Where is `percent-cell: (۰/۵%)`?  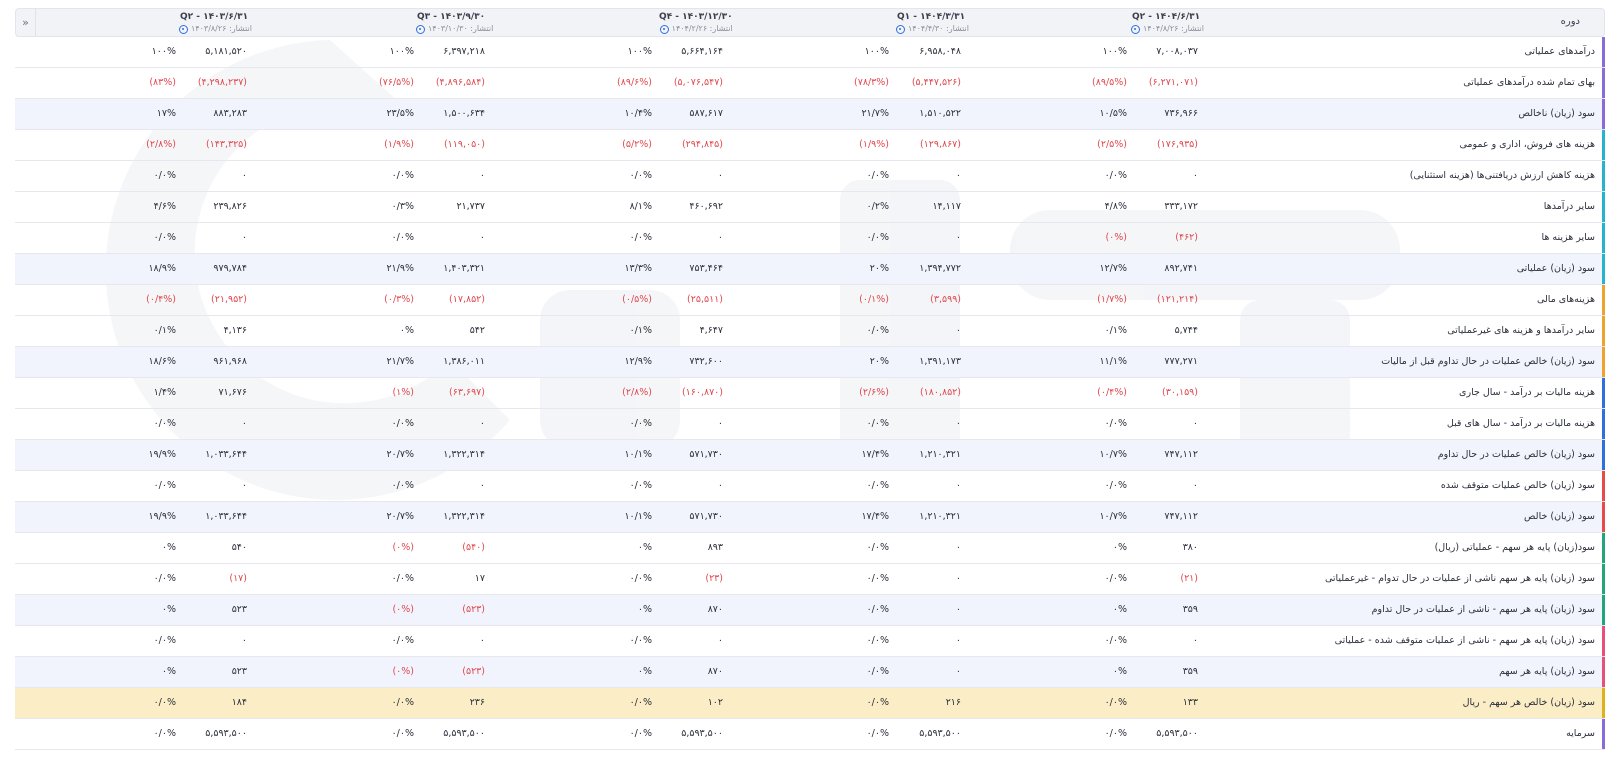
percent-cell: (۰/۵%) is located at coordinates (637, 299).